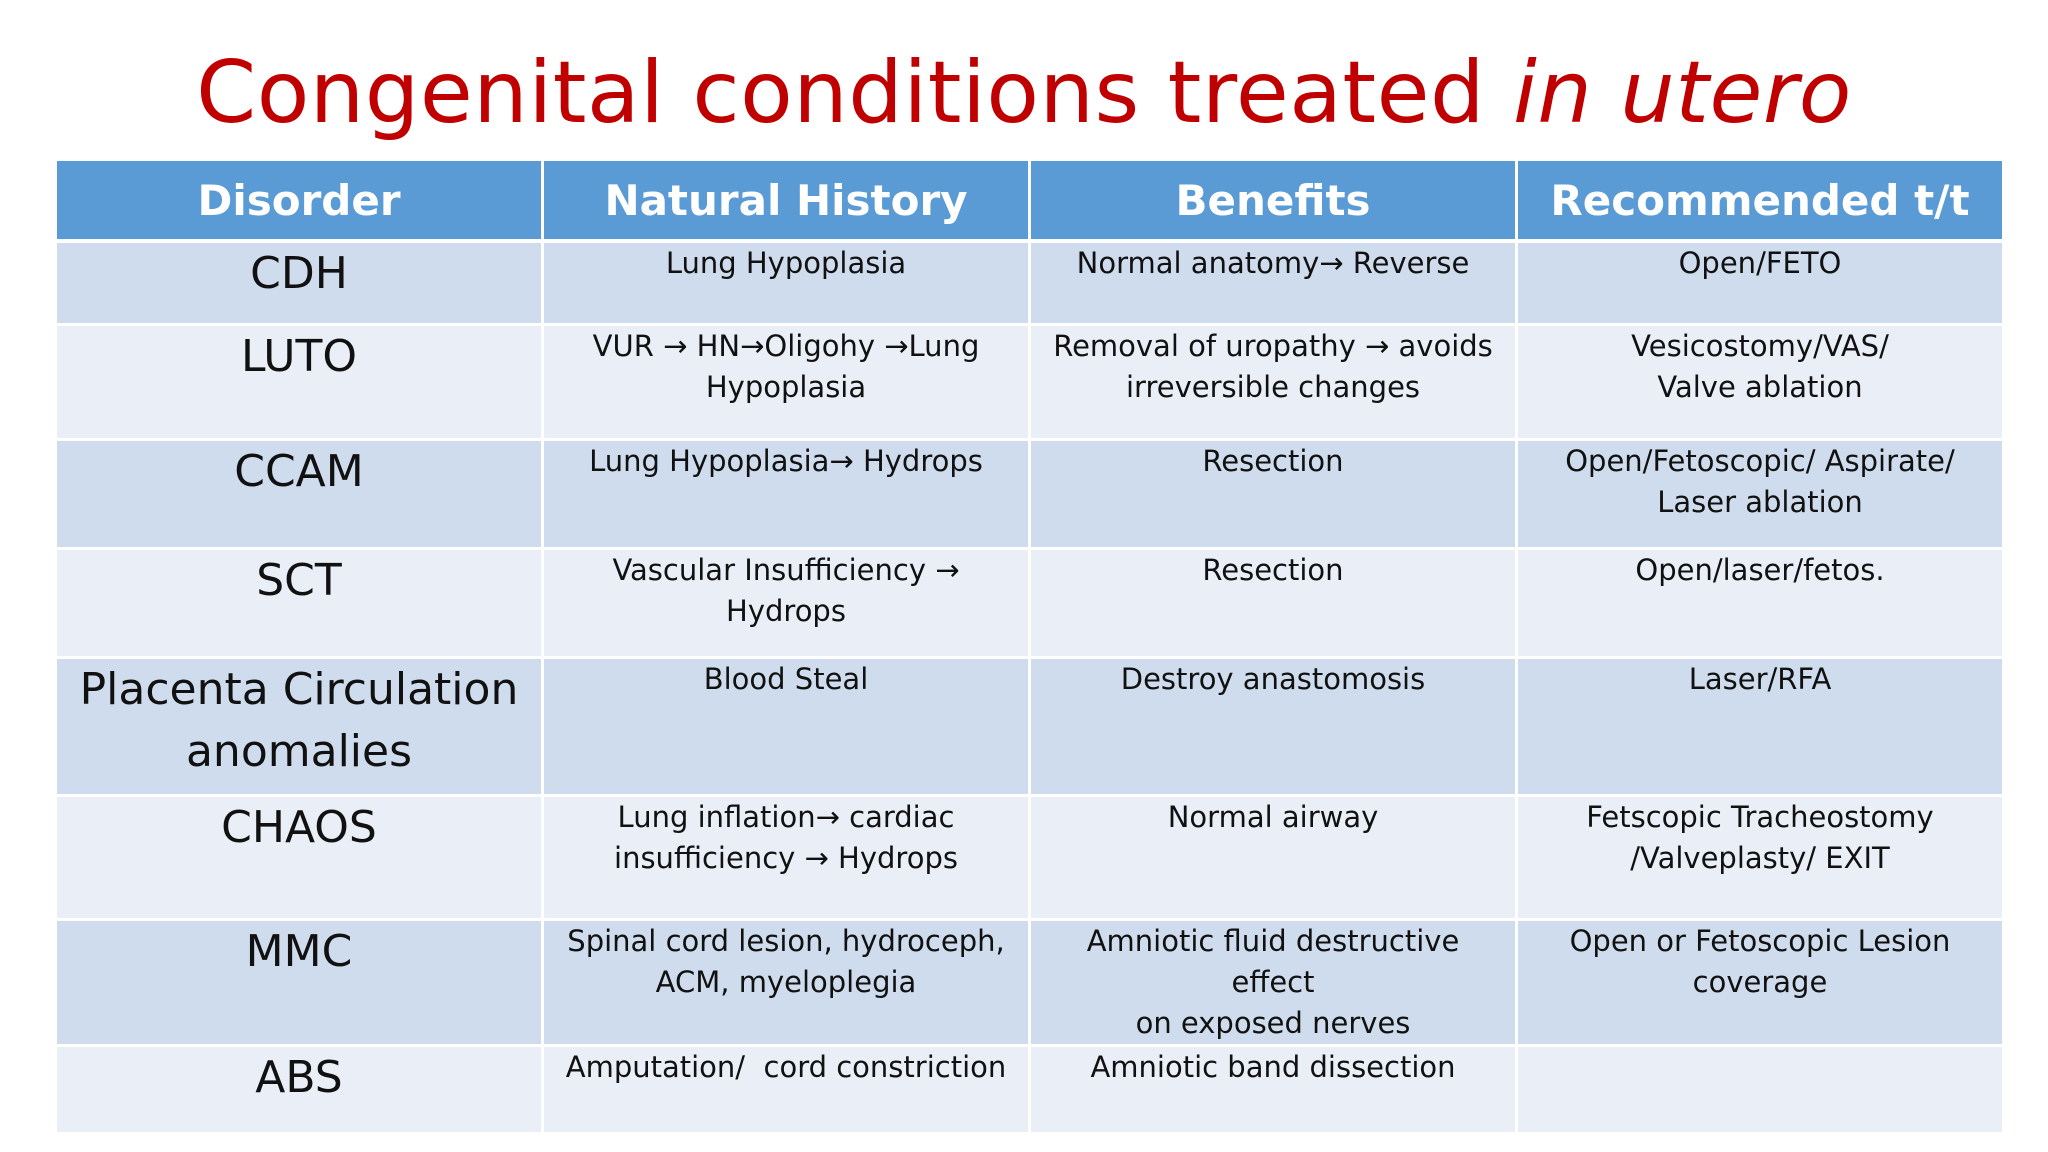  Describe the element at coordinates (1273, 817) in the screenshot. I see `cell-line: Normal airway` at that location.